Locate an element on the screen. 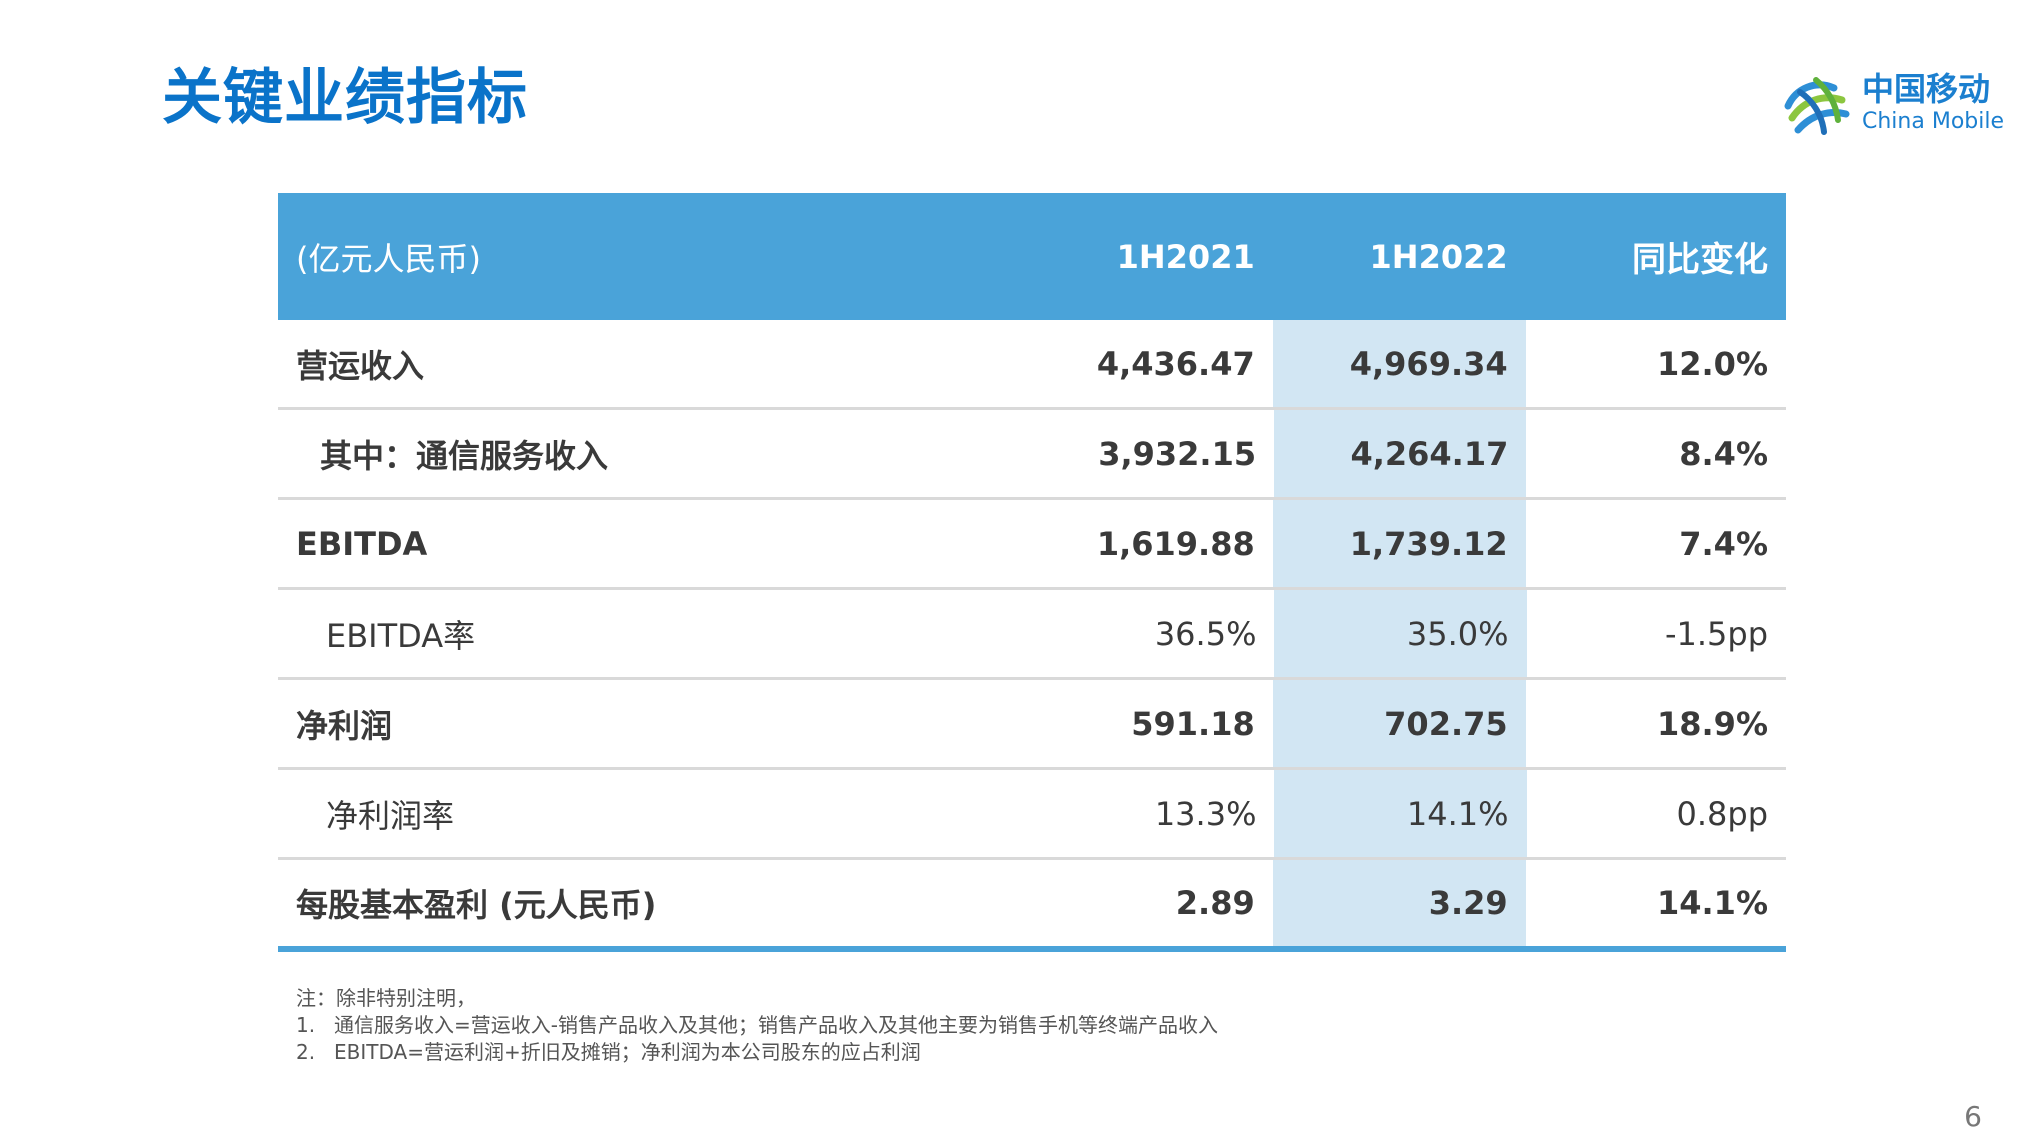 This screenshot has height=1146, width=2038. cell-yoy: 12.0% is located at coordinates (1712, 363).